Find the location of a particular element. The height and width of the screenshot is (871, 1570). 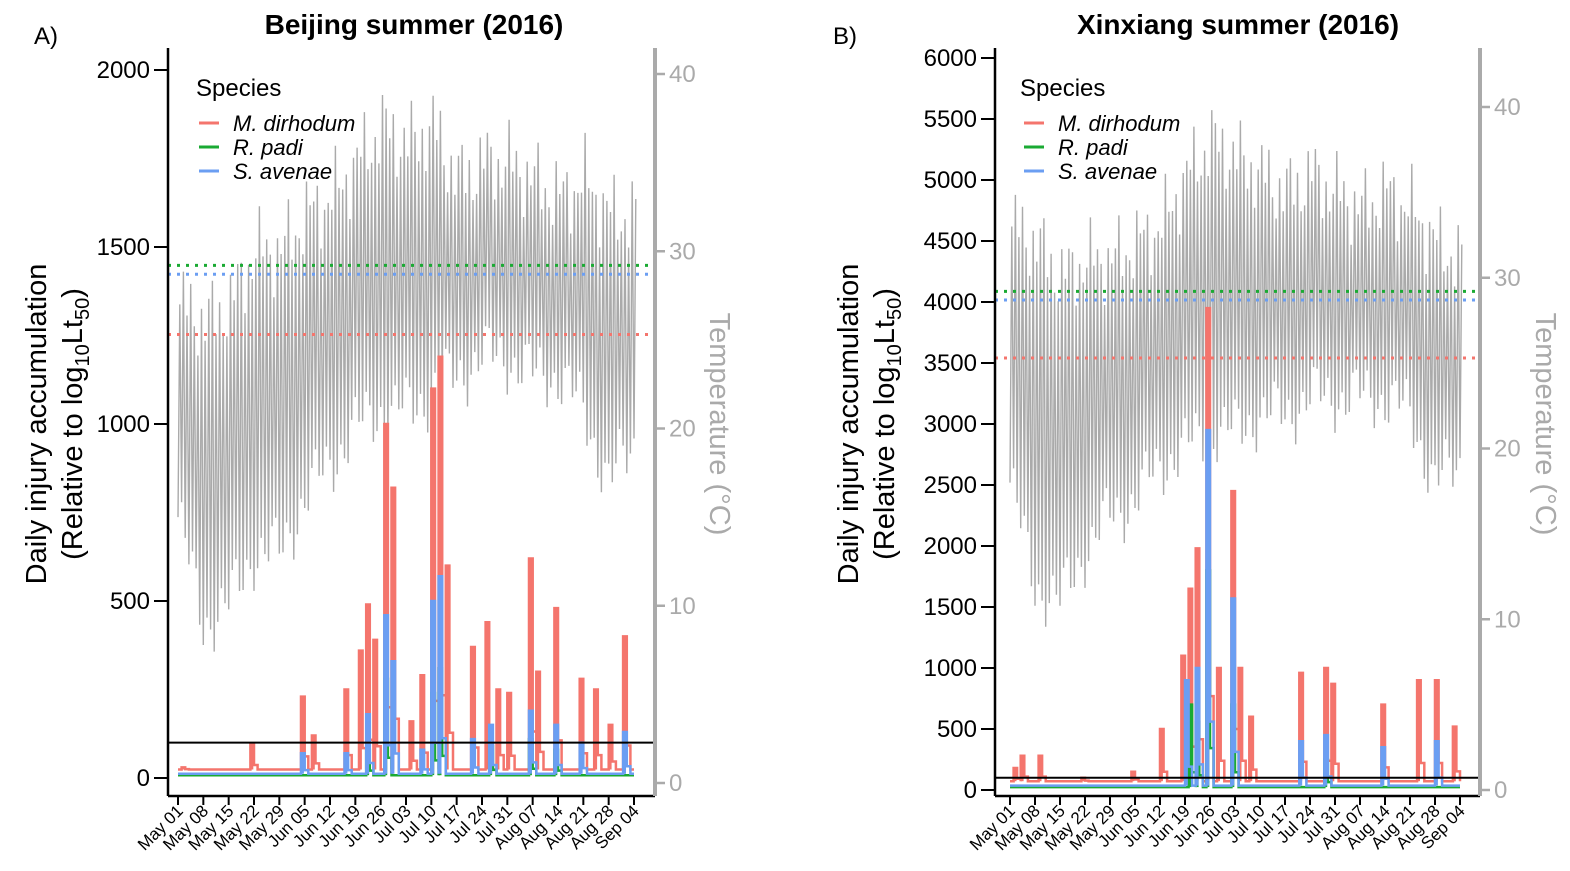

panel-a-label: A) is located at coordinates (46, 36).